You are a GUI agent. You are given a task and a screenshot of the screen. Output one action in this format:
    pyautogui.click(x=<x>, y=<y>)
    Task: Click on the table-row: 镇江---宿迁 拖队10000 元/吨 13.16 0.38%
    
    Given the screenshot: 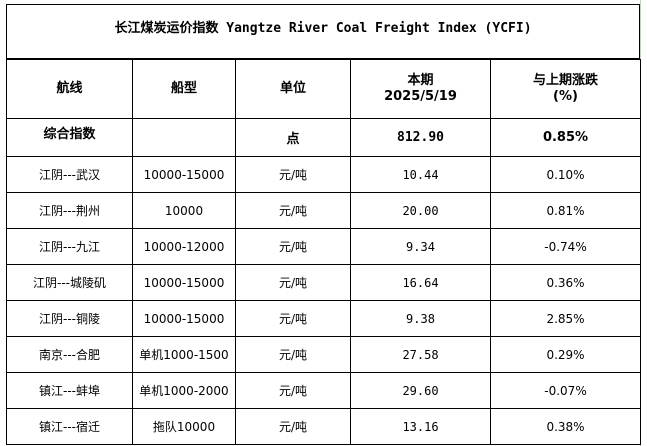 What is the action you would take?
    pyautogui.click(x=323, y=426)
    